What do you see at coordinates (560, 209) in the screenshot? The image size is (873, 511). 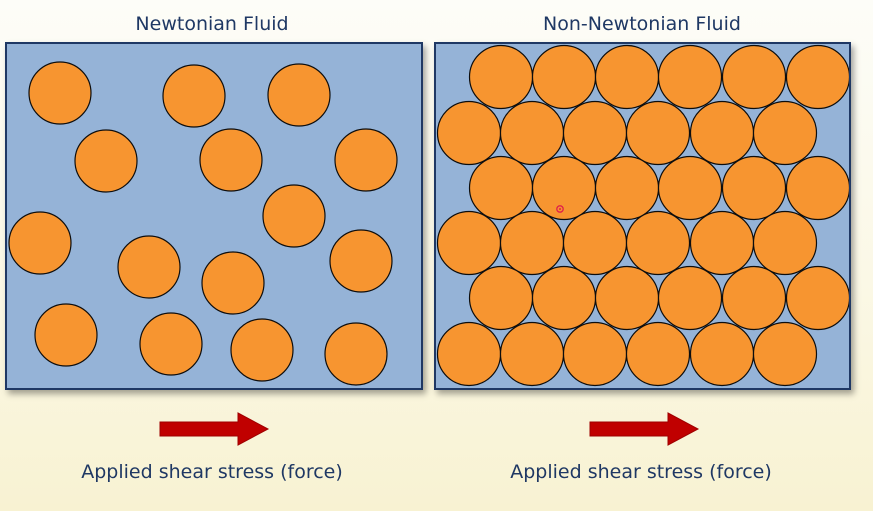 I see `cursor-dot-icon` at bounding box center [560, 209].